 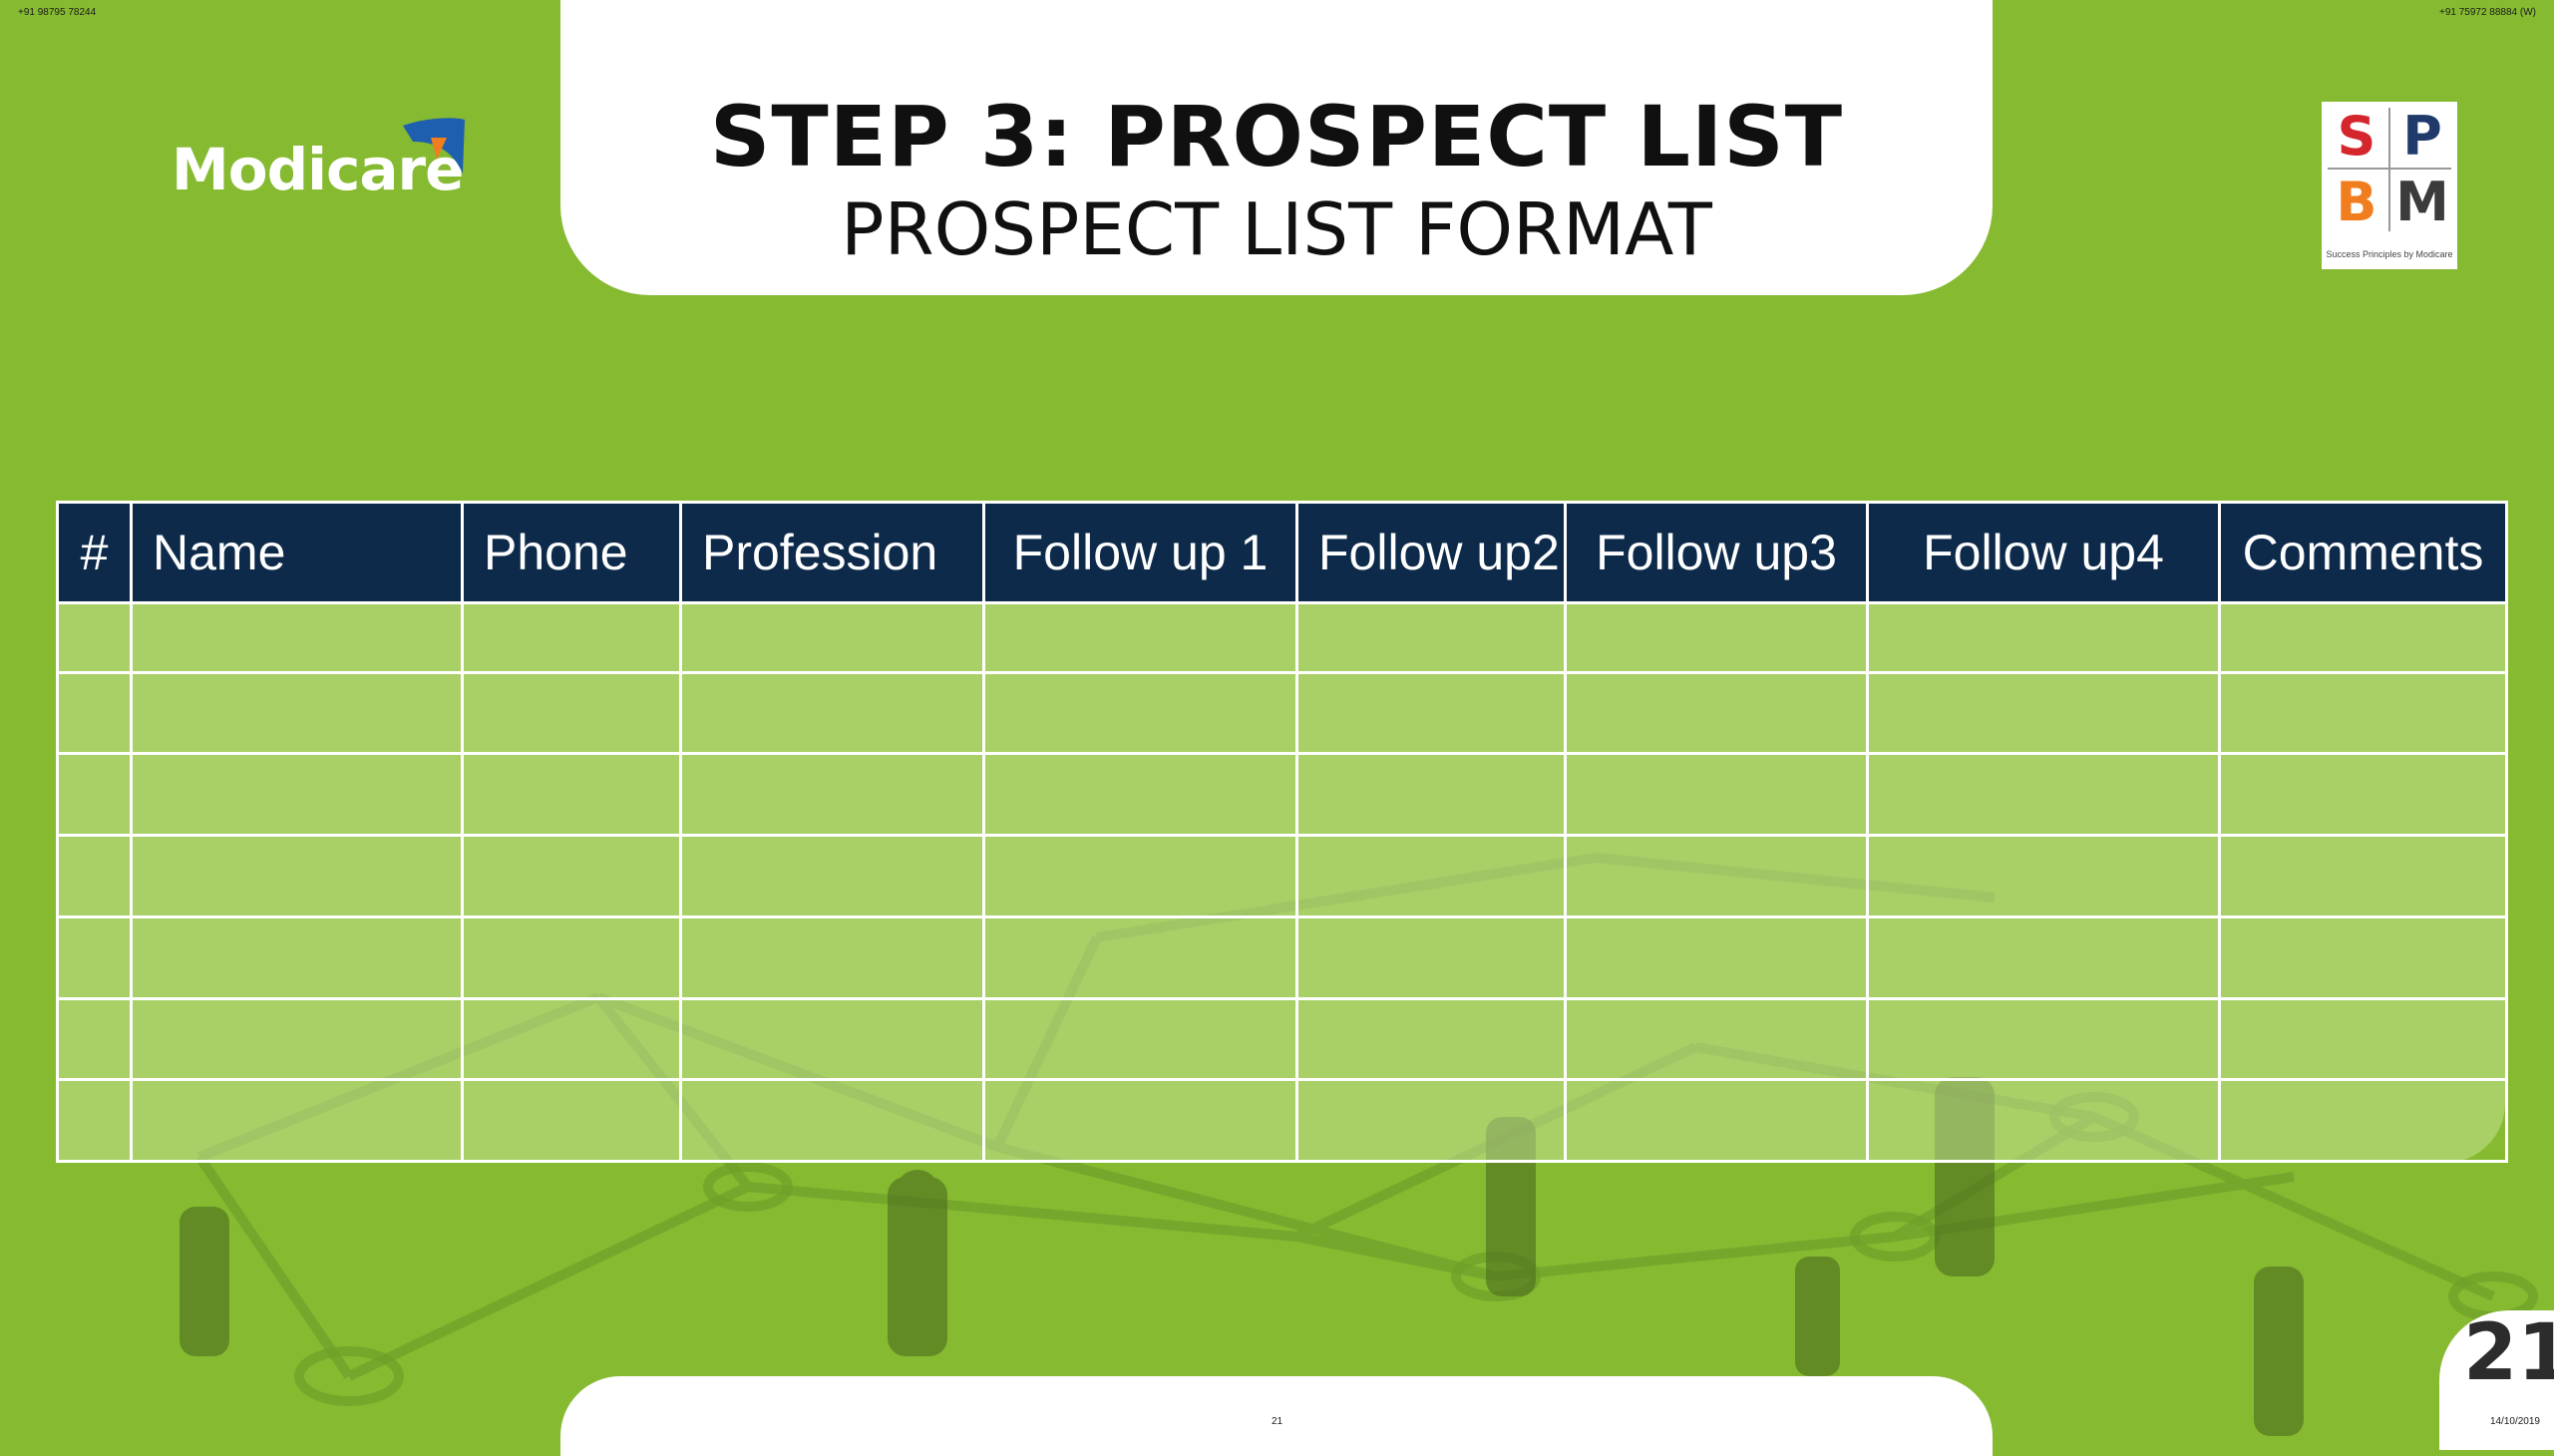 I want to click on page-subtitle: PROSPECT LIST FORMAT, so click(x=1276, y=229).